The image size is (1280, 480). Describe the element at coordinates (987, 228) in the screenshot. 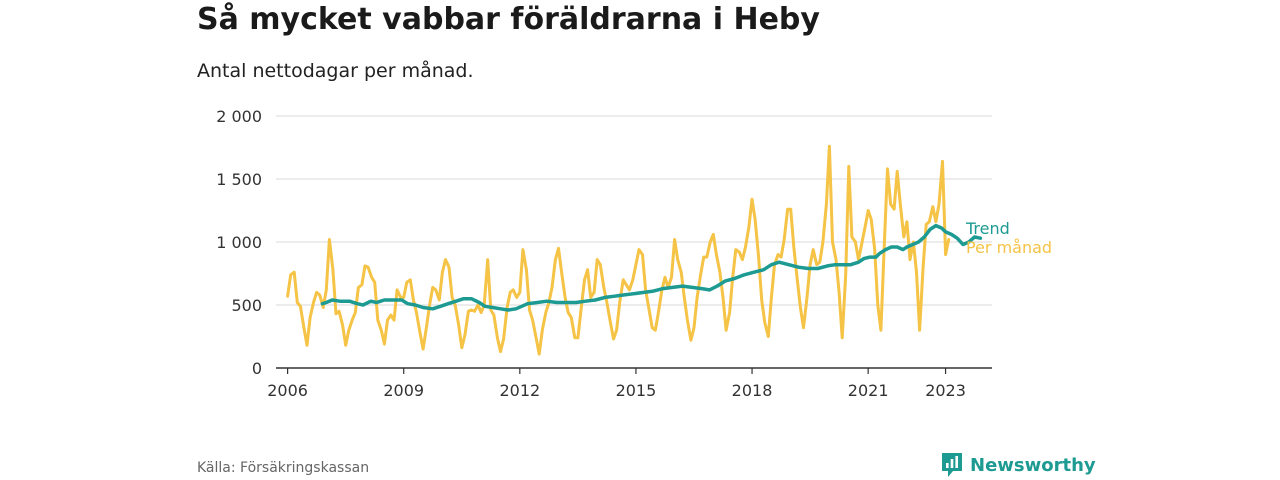

I see `trend-label: Trend` at that location.